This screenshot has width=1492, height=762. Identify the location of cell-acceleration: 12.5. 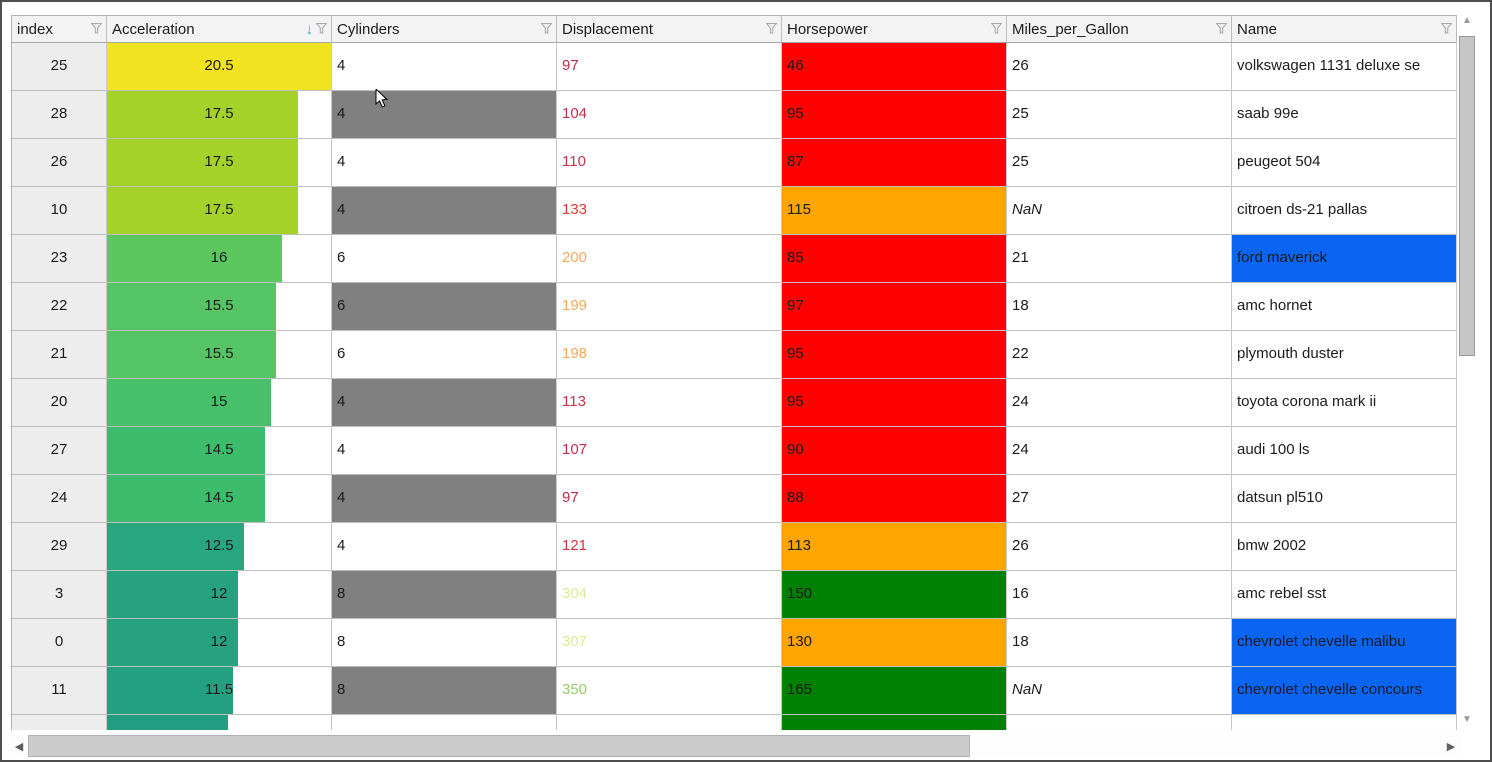
(219, 547).